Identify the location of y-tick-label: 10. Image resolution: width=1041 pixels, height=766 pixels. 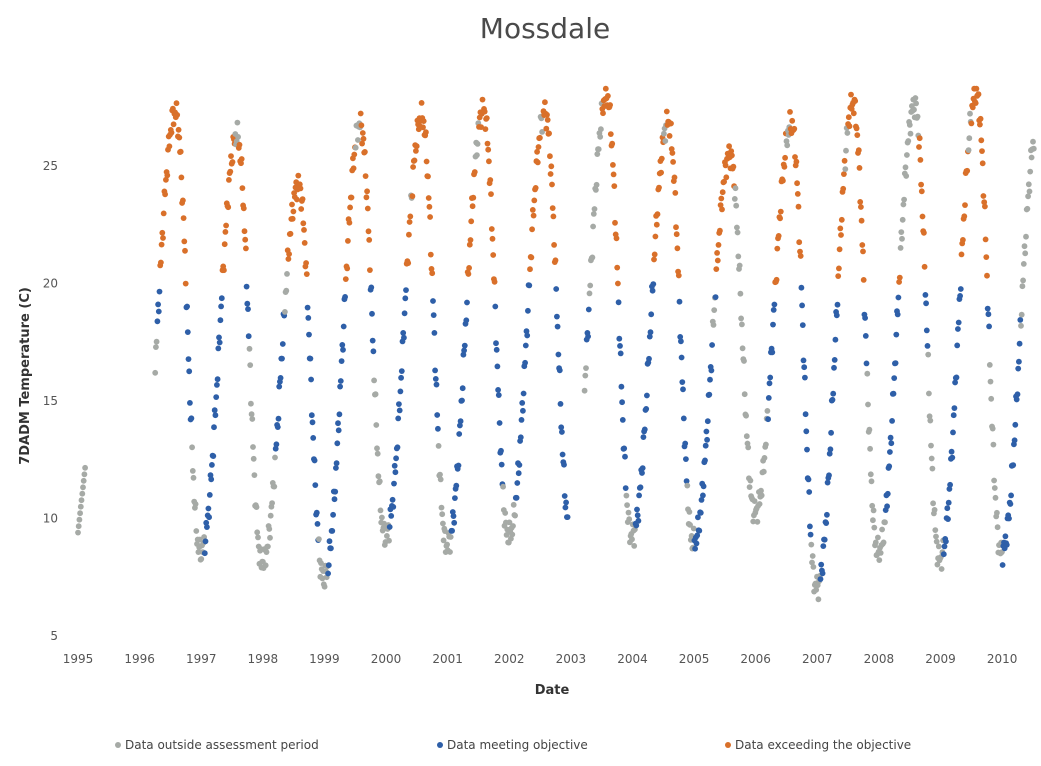
(50, 519).